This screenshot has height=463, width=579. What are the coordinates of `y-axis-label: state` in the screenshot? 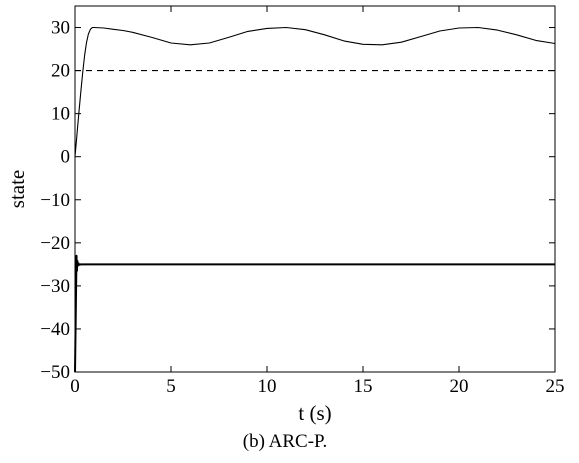 It's located at (17, 189).